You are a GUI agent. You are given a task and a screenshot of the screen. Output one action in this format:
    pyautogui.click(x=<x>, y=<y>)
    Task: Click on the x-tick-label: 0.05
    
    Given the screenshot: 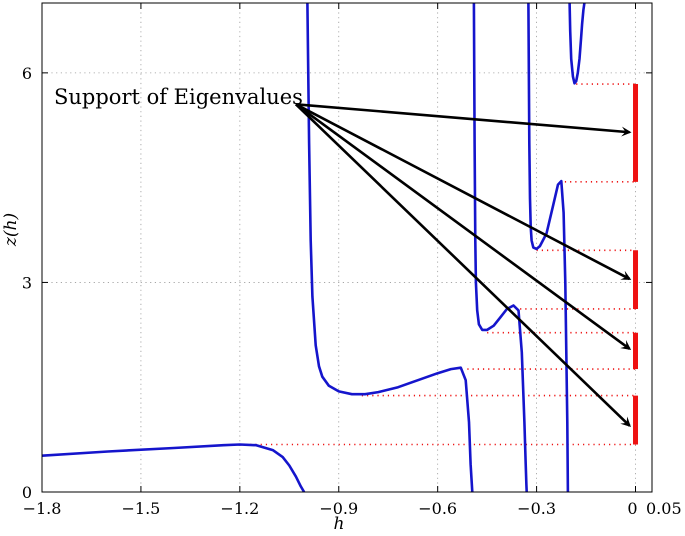 What is the action you would take?
    pyautogui.click(x=664, y=508)
    